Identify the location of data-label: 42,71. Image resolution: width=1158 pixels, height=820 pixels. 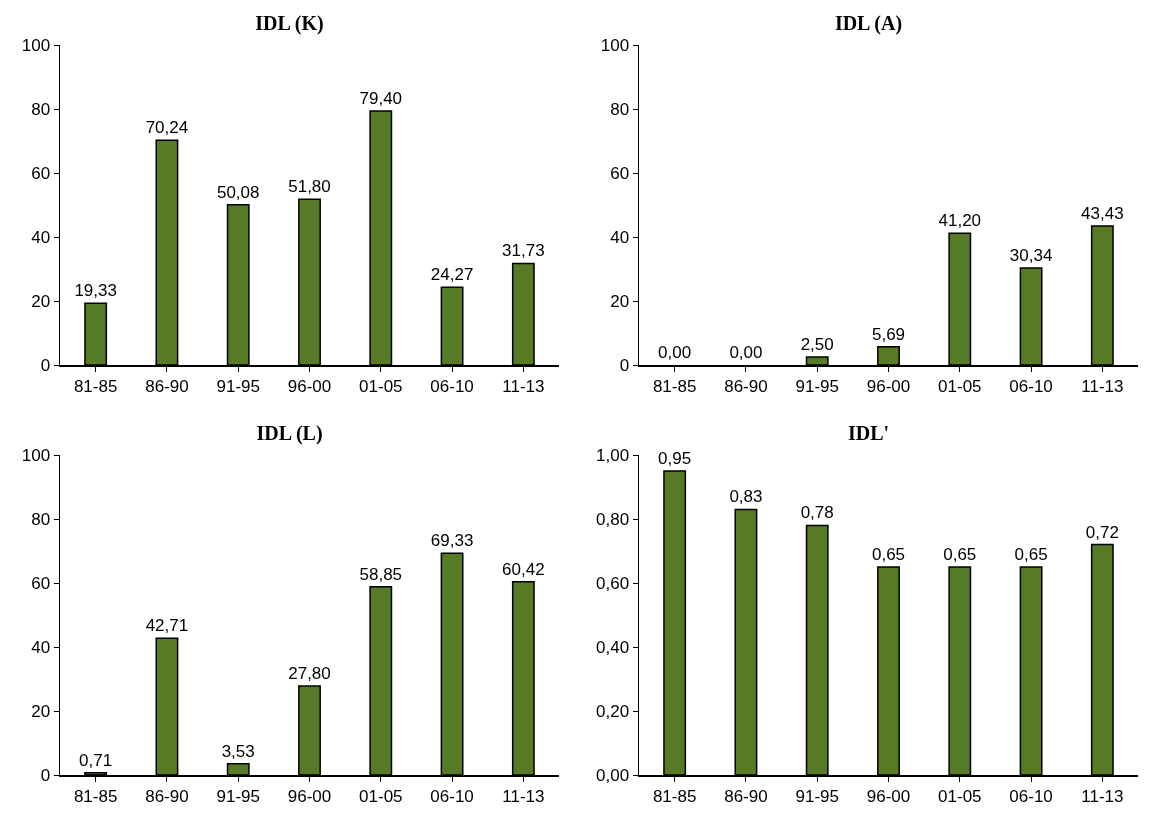
(167, 626).